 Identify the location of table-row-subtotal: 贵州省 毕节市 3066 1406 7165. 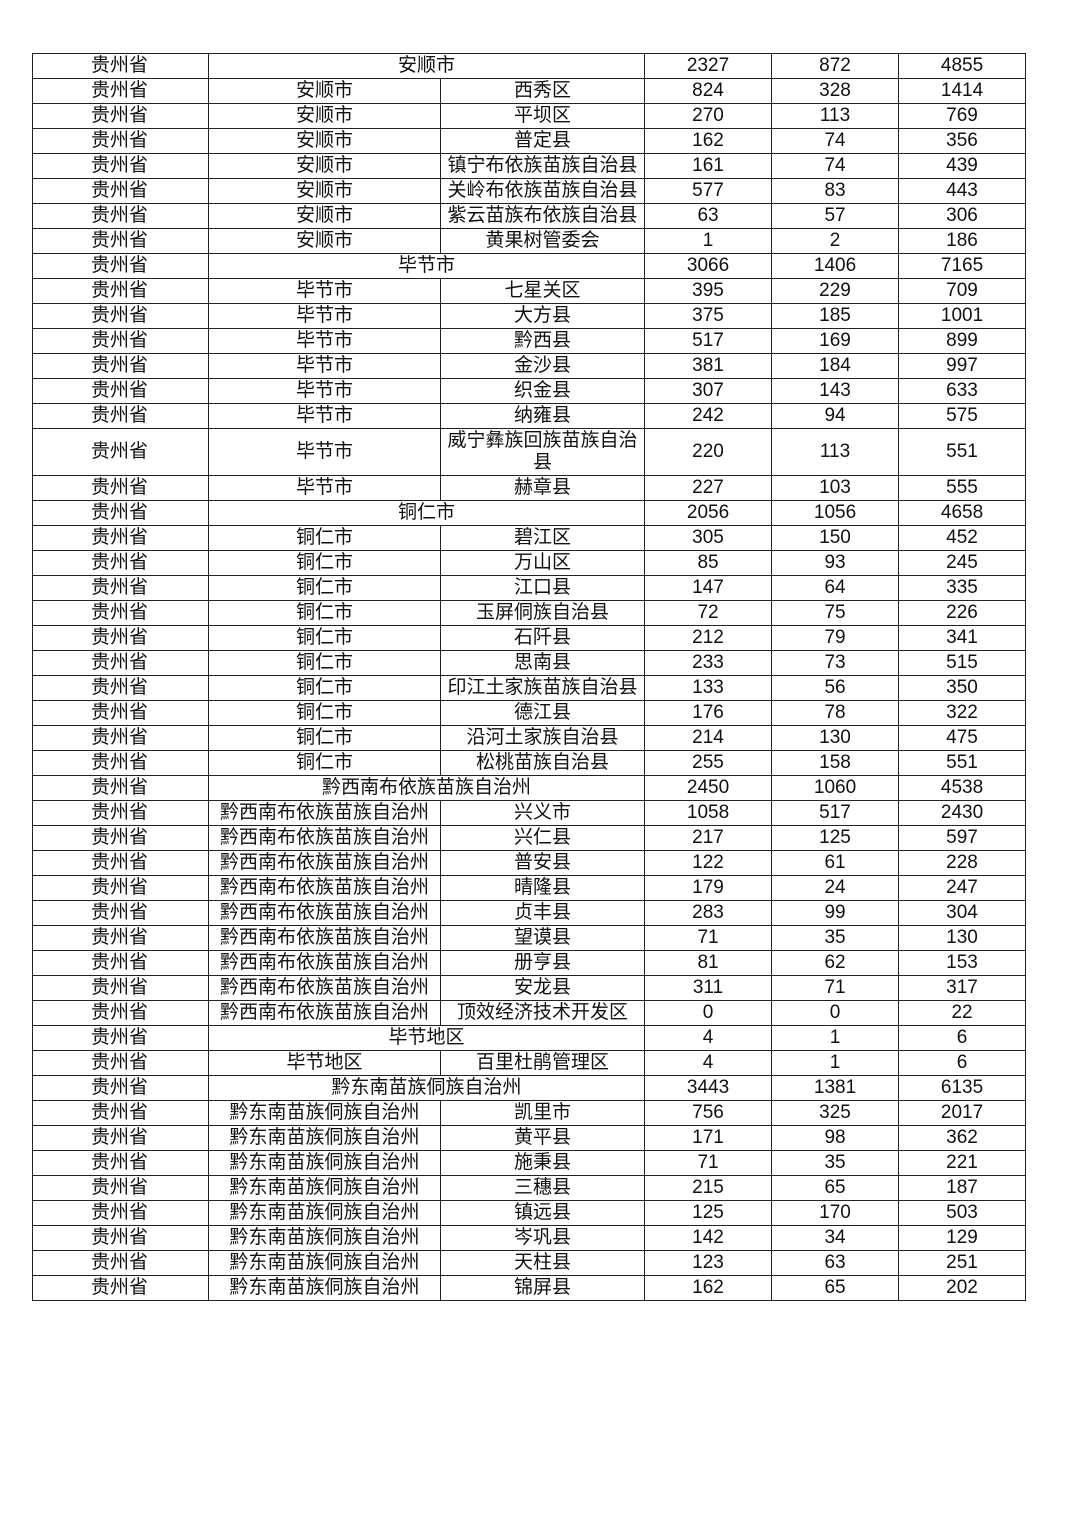
(529, 266).